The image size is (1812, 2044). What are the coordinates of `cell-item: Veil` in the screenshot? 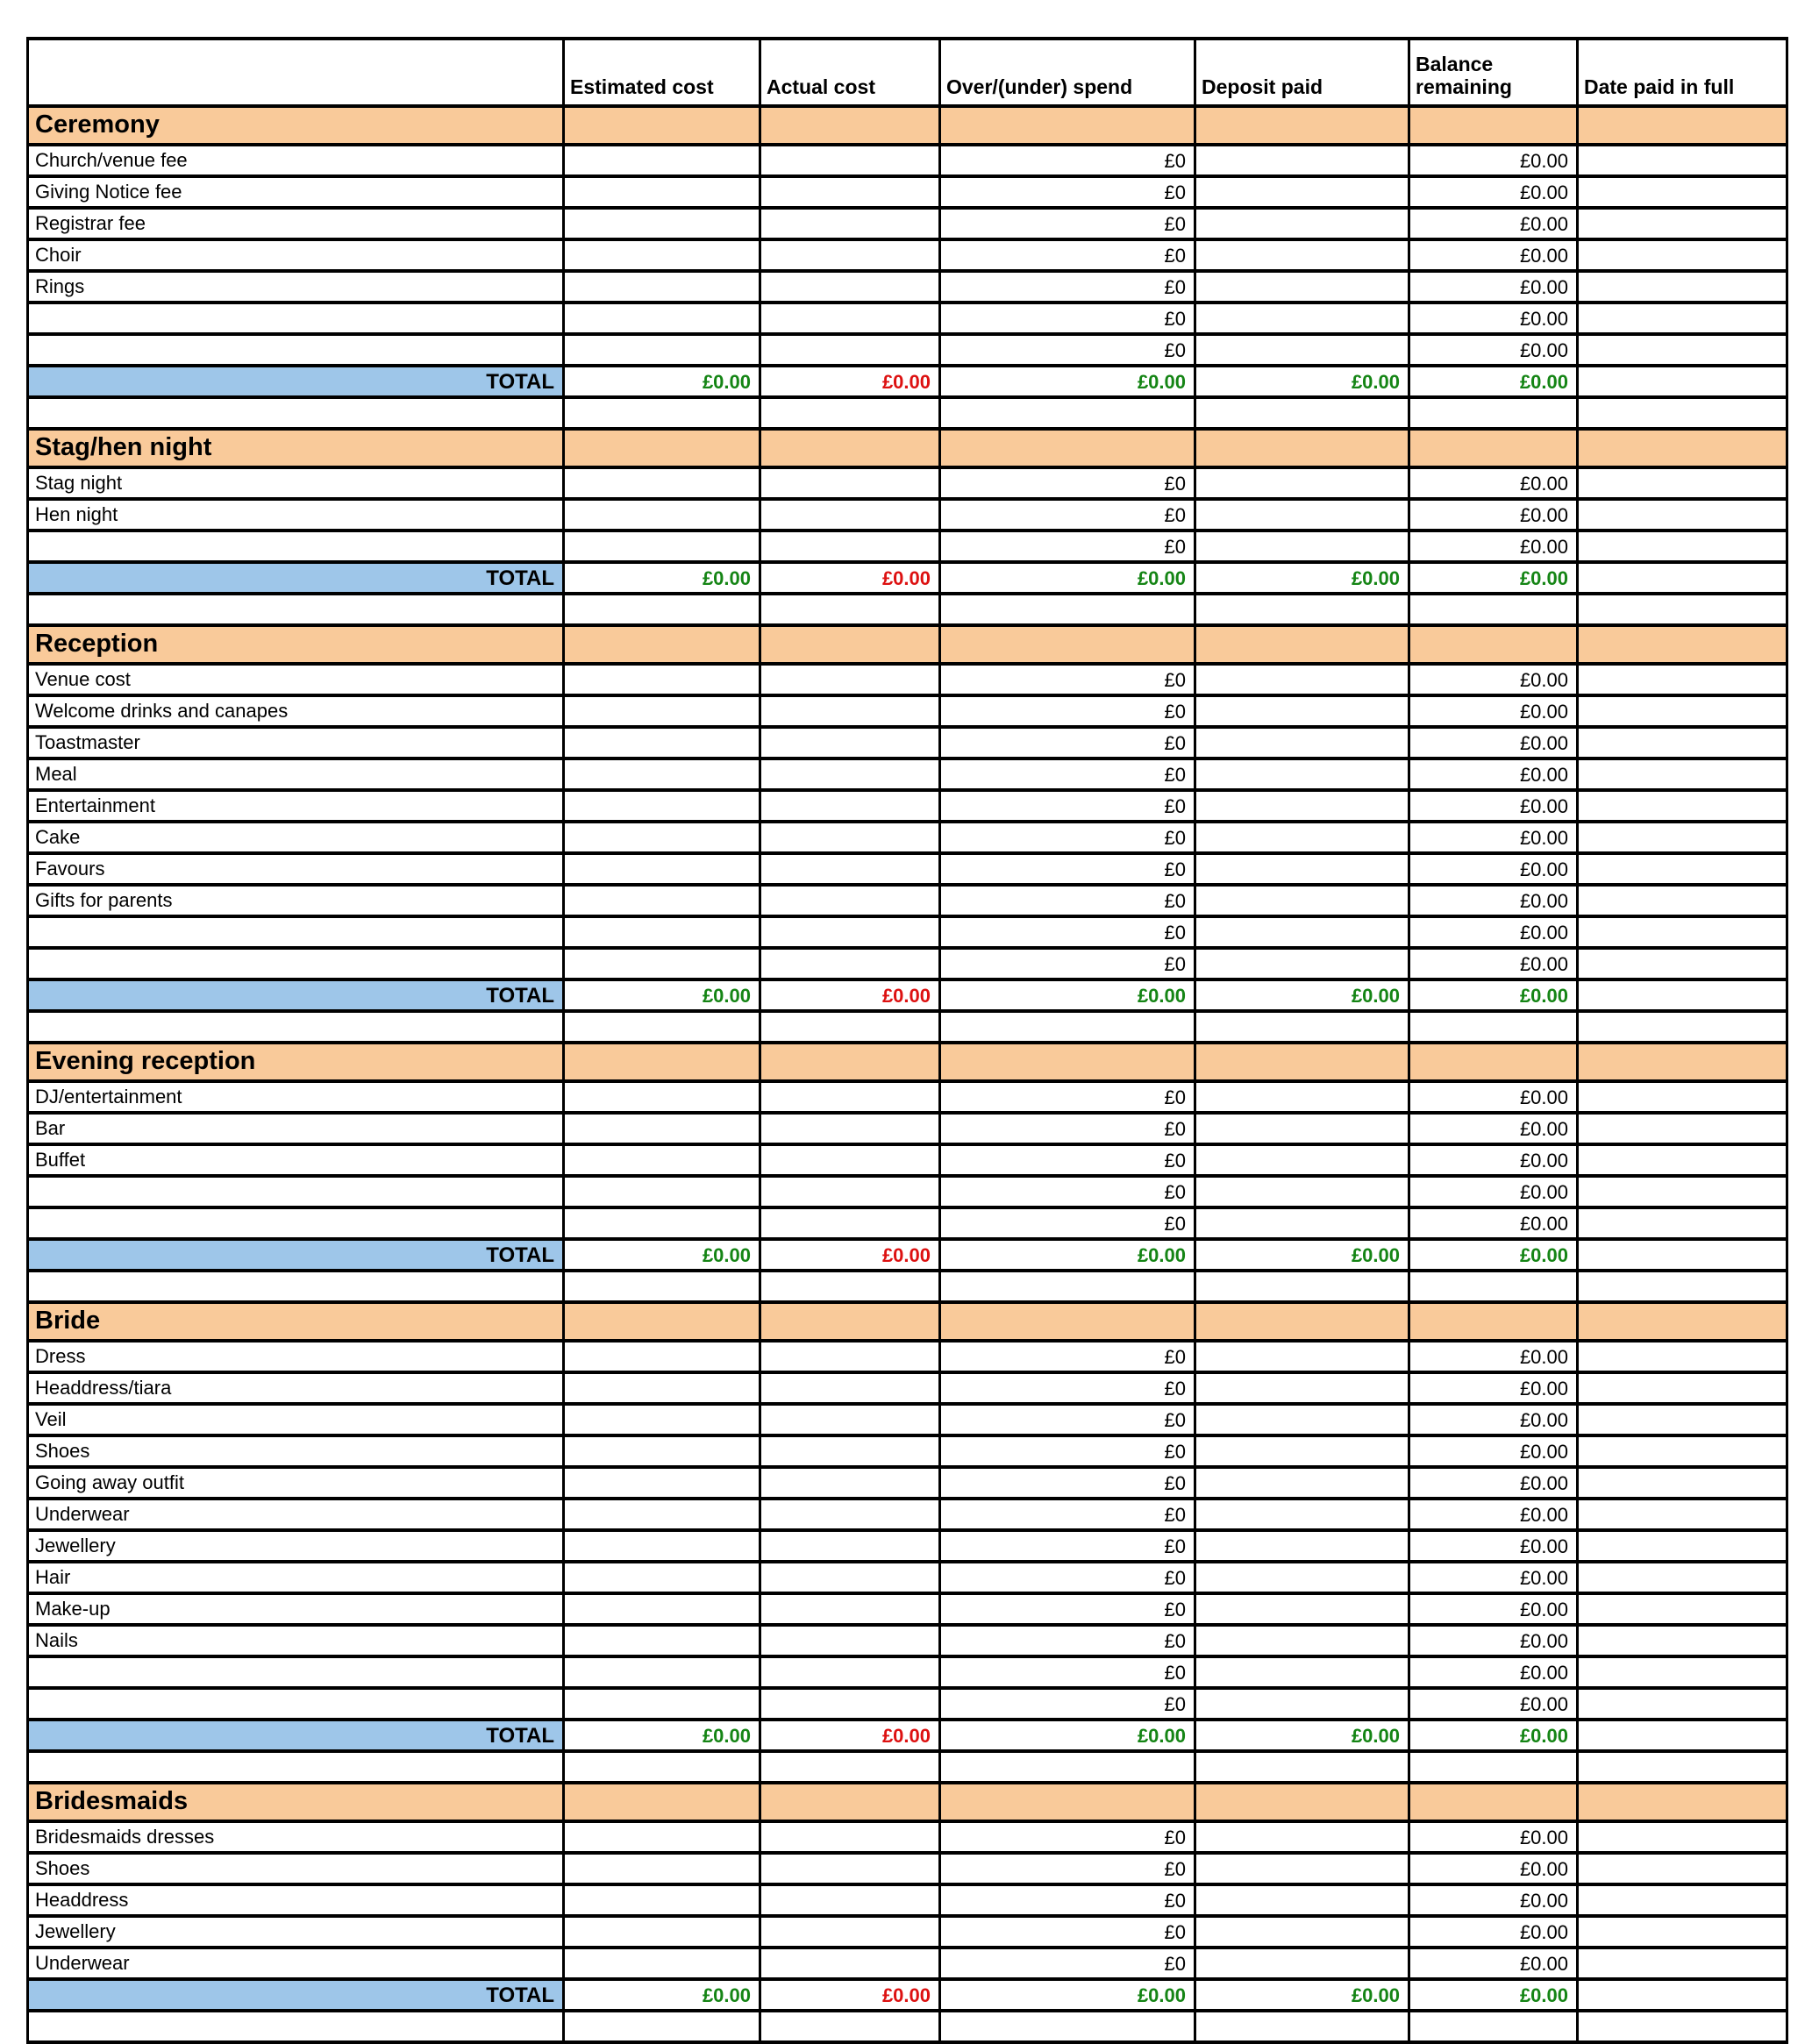 It's located at (297, 1421).